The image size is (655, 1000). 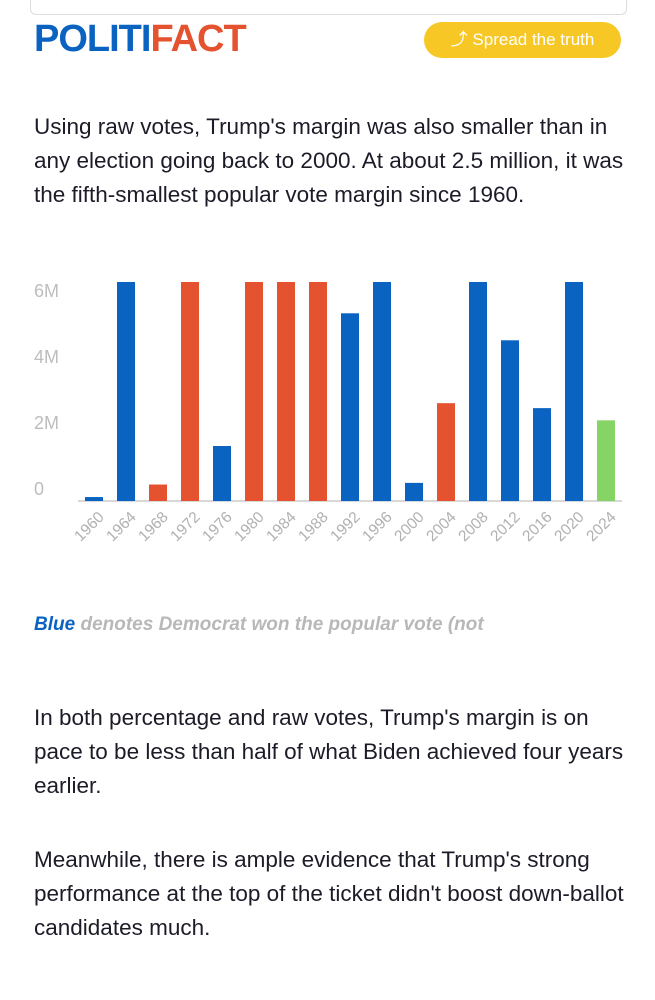 What do you see at coordinates (505, 527) in the screenshot?
I see `x-tick-label: 2012` at bounding box center [505, 527].